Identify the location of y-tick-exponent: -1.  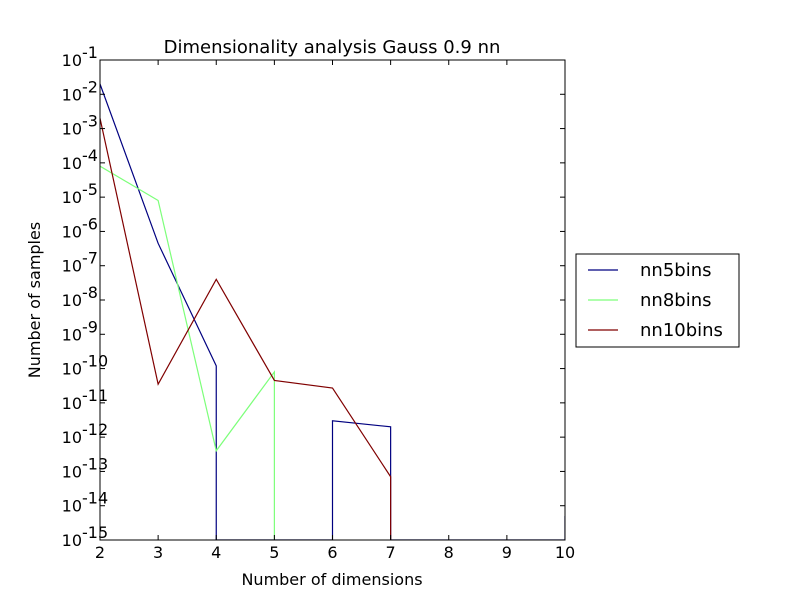
(90, 52).